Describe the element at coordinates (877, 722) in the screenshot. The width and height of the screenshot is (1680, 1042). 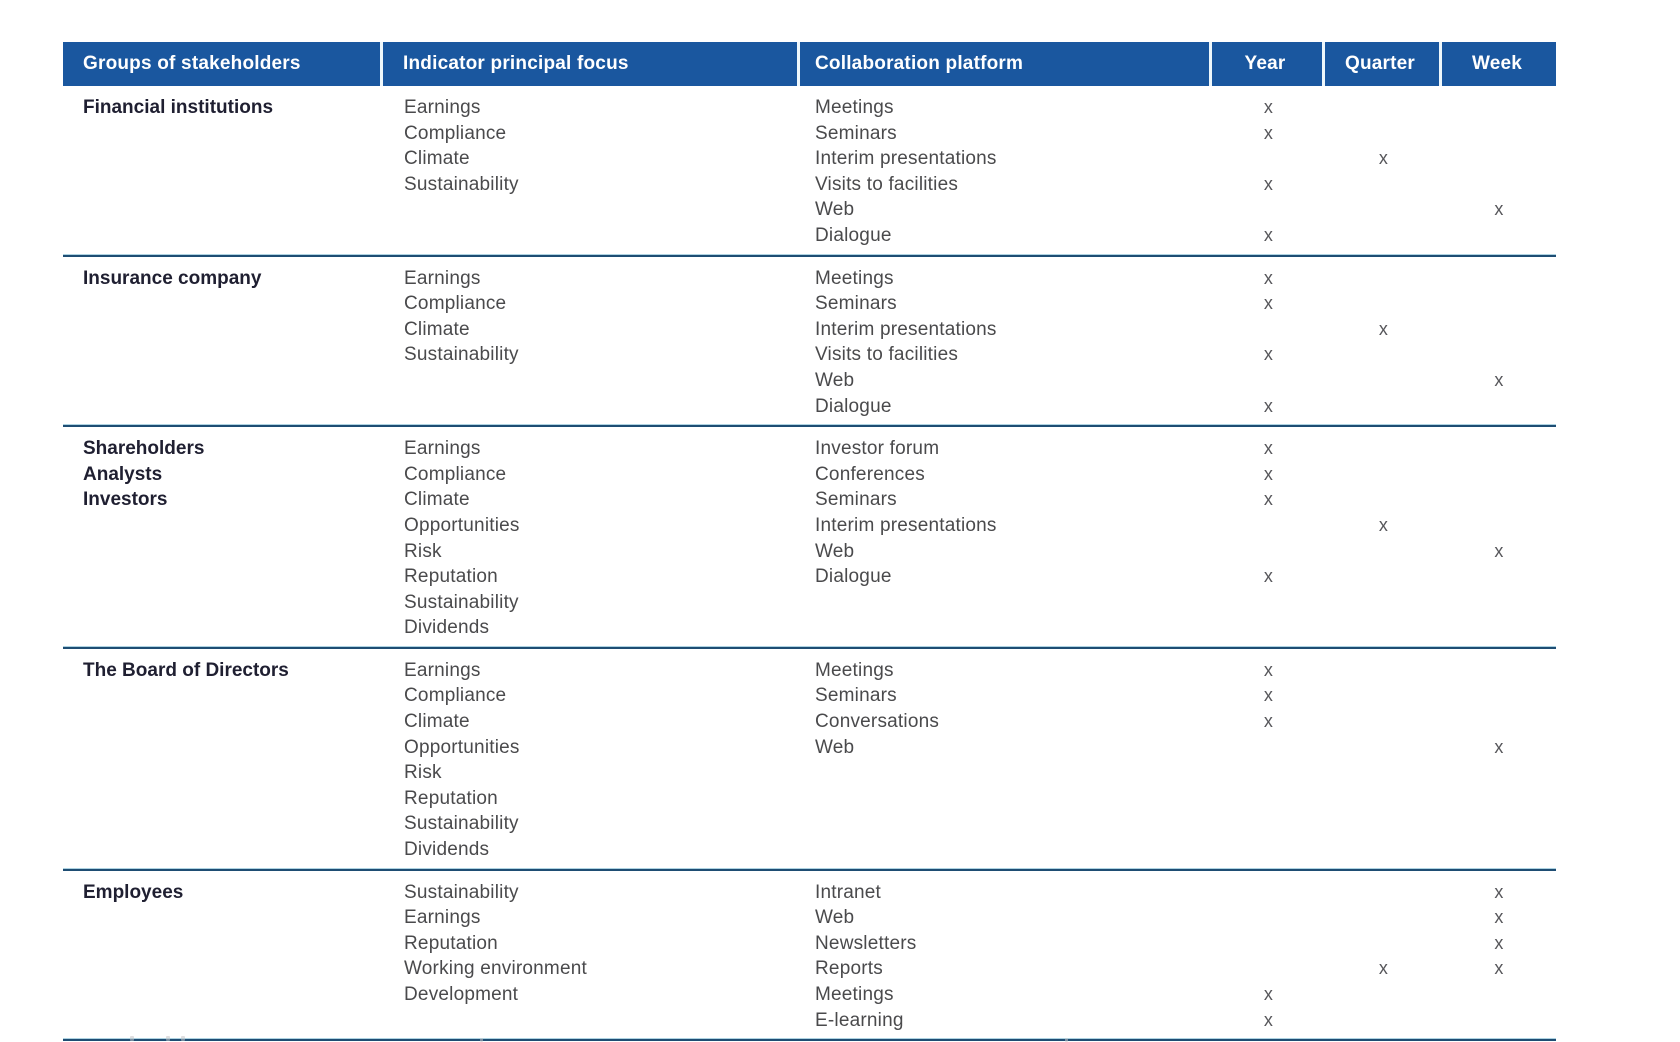
I see `platform-item: Conversations` at that location.